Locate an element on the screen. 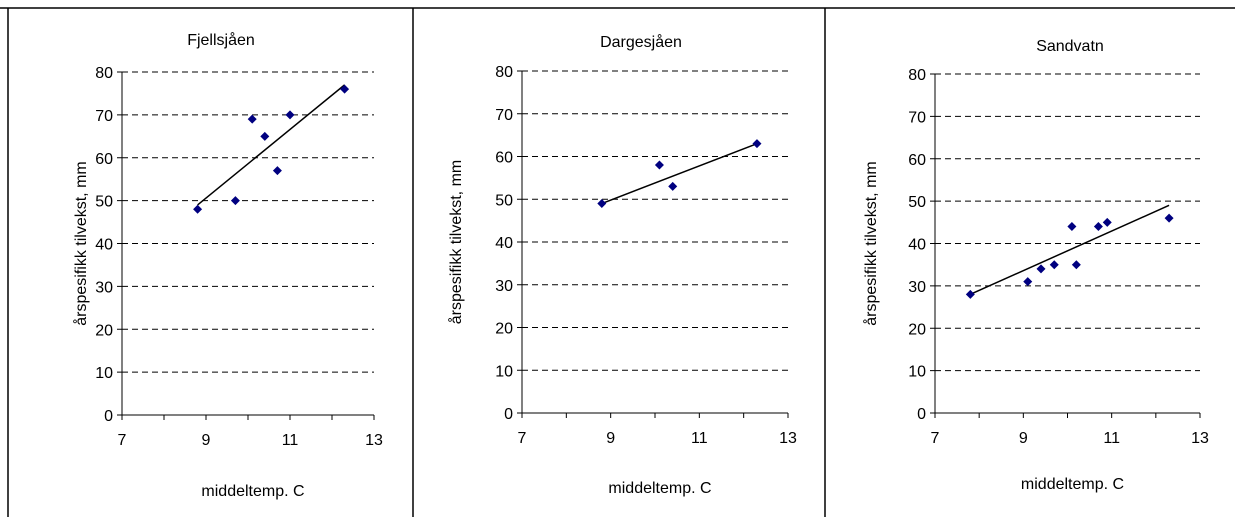 This screenshot has width=1235, height=517. chart-title: Sandvatn is located at coordinates (1070, 46).